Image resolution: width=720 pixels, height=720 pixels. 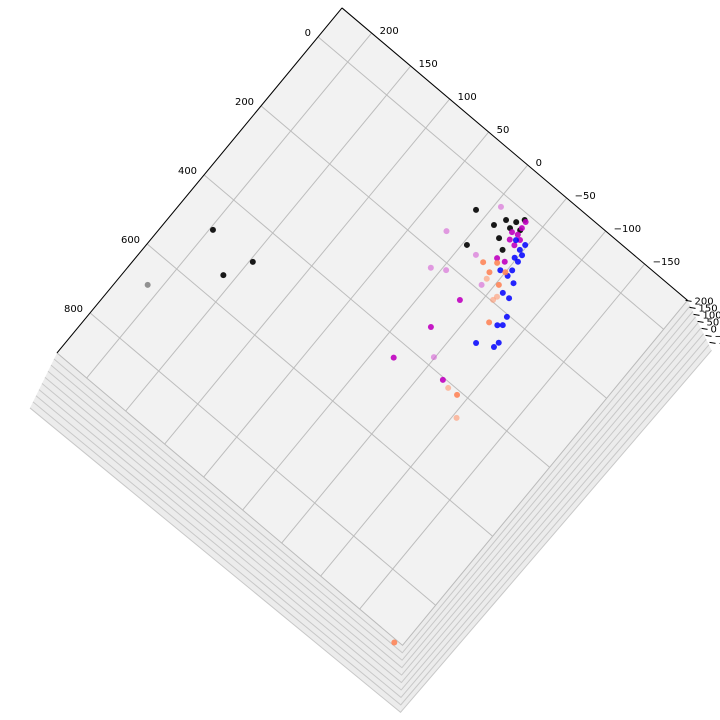 What do you see at coordinates (428, 64) in the screenshot?
I see `y-tick-label: 150` at bounding box center [428, 64].